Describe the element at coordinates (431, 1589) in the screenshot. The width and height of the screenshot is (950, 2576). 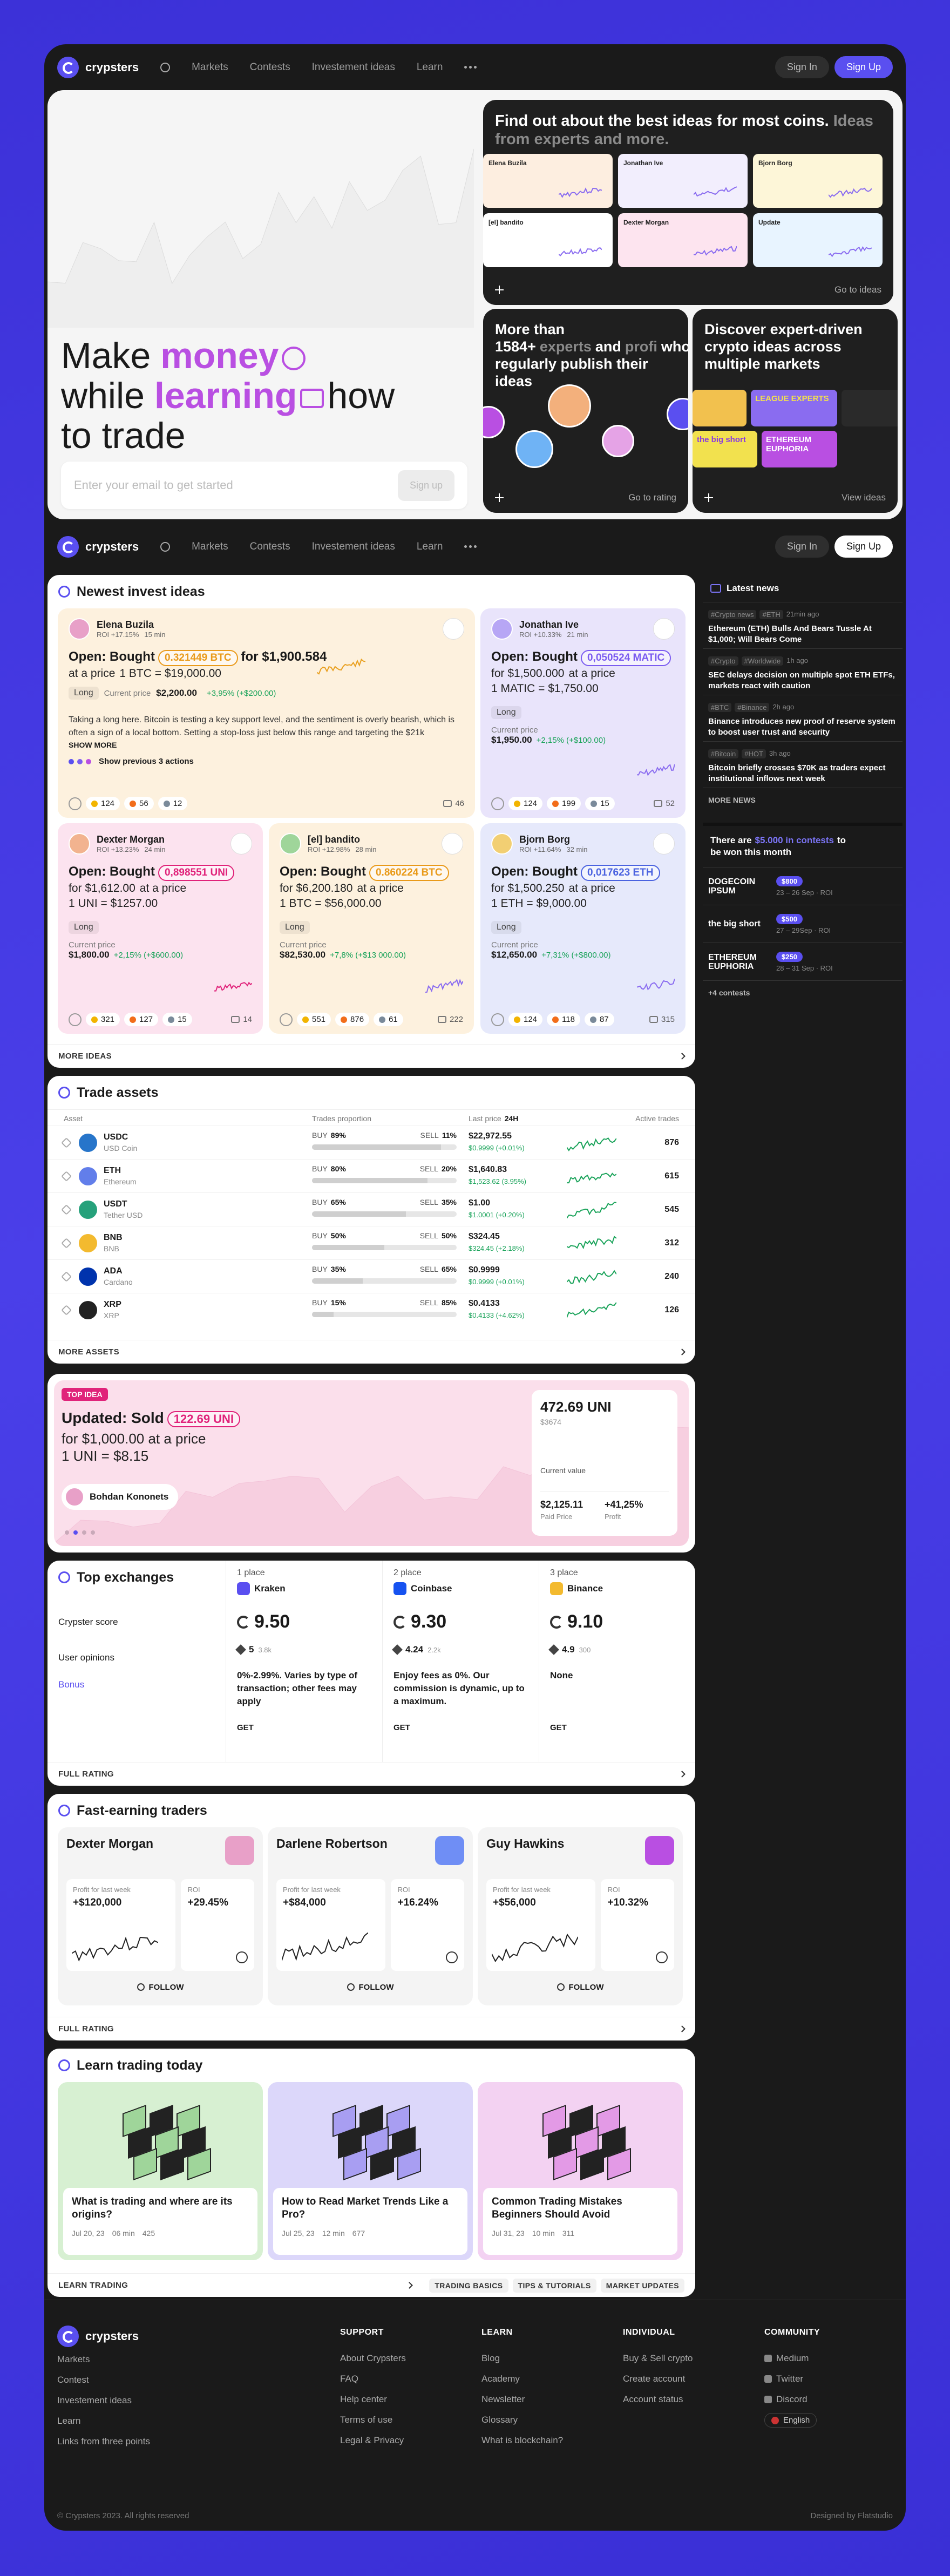
I see `exchange-name-text: Coinbase` at that location.